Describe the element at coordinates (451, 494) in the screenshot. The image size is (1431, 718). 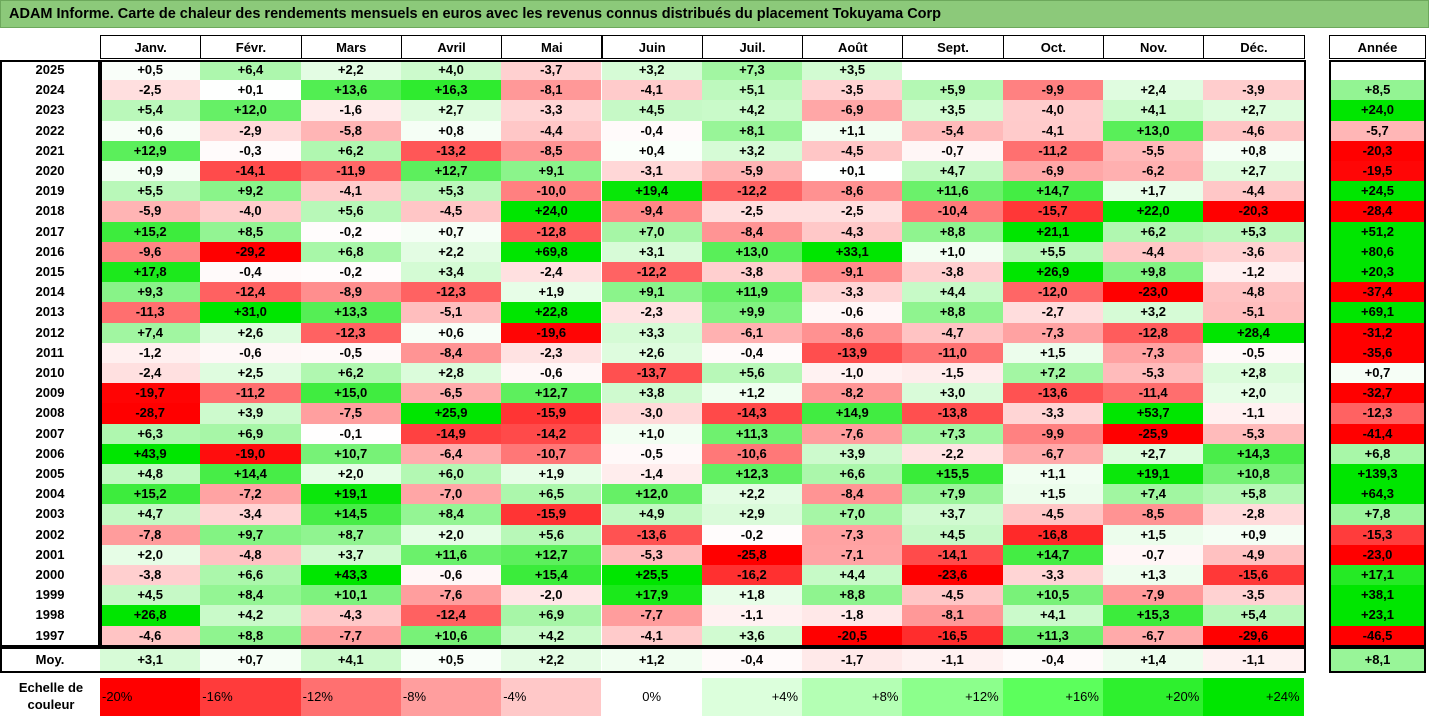
I see `heatmap-cell: -7,0` at that location.